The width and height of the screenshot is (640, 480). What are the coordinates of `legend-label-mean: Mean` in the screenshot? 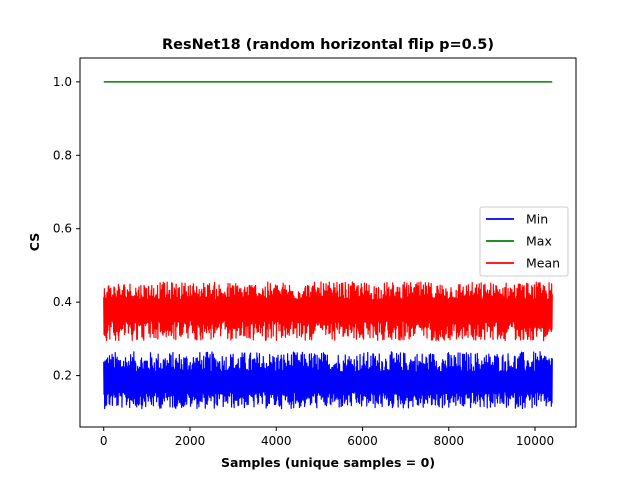 It's located at (543, 263).